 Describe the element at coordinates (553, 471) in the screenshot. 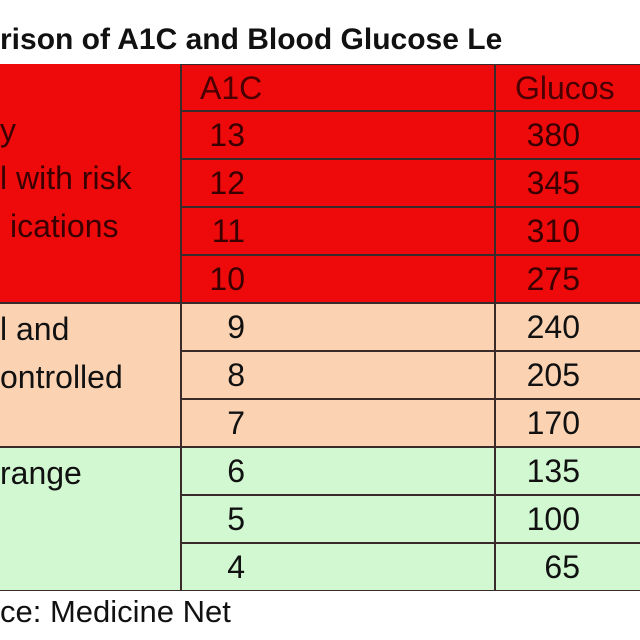

I see `glucose-value: 135` at that location.